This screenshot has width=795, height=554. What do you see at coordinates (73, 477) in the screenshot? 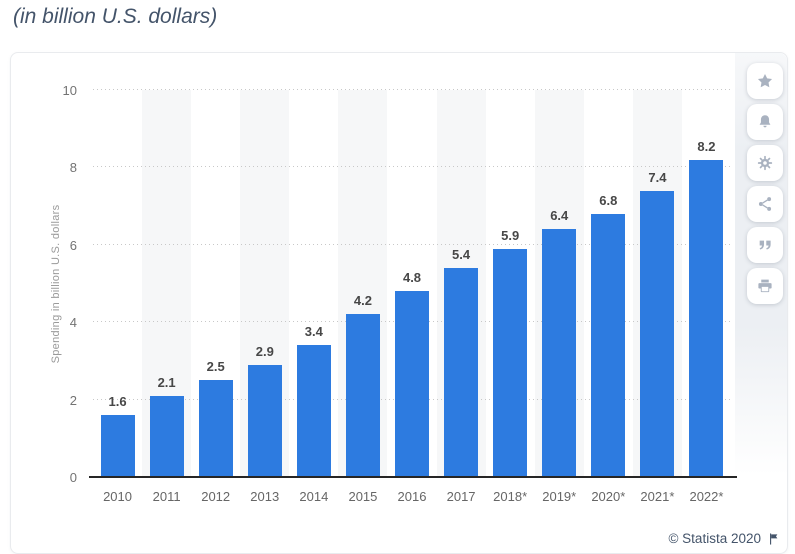
I see `y-tick-label: 0` at bounding box center [73, 477].